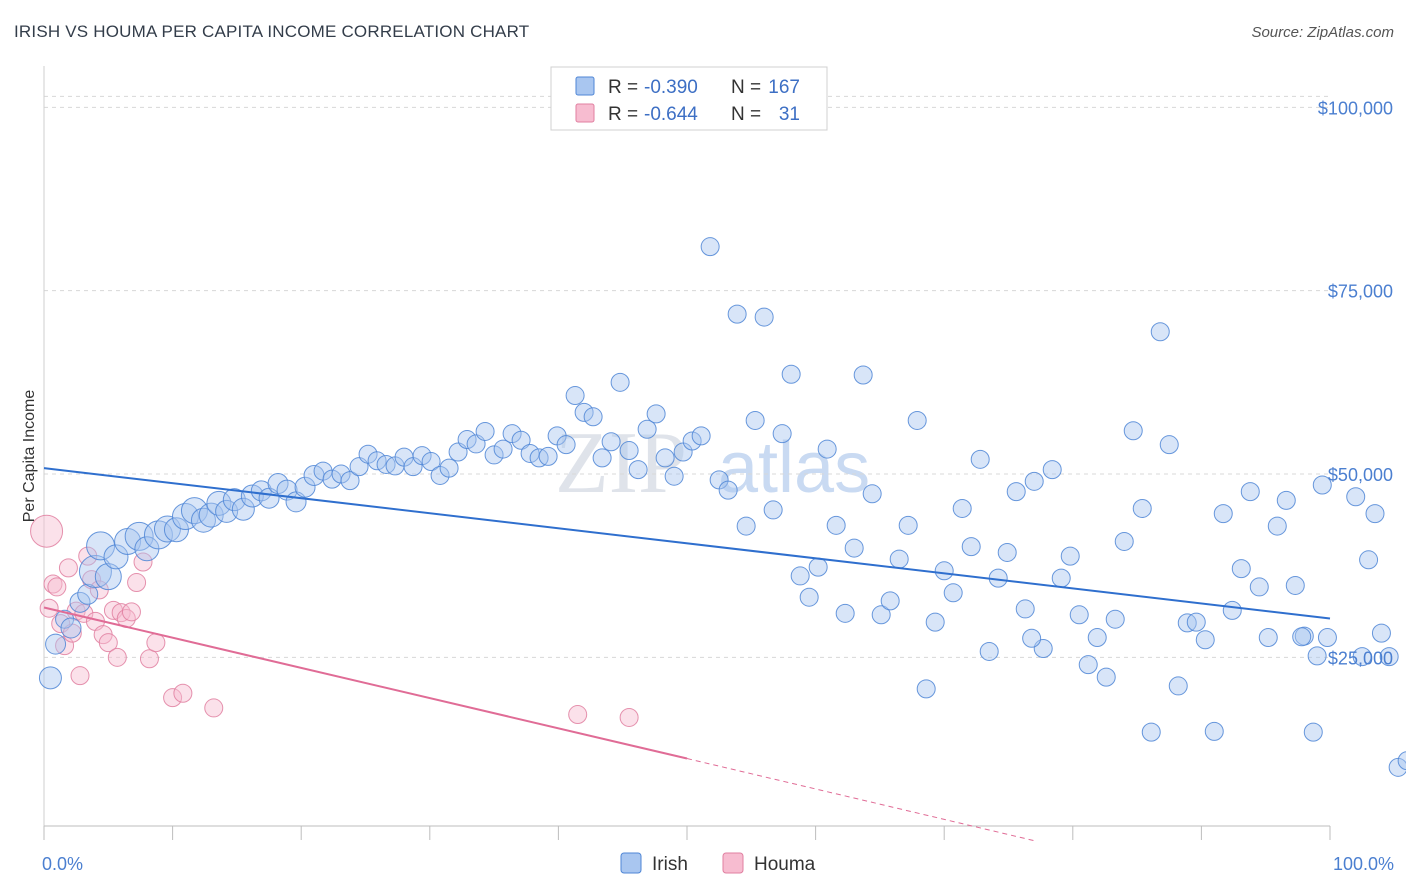  Describe the element at coordinates (1355, 383) in the screenshot. I see `y-tick-labels: $25,000 $50,000 $75,000 $100,000` at that location.